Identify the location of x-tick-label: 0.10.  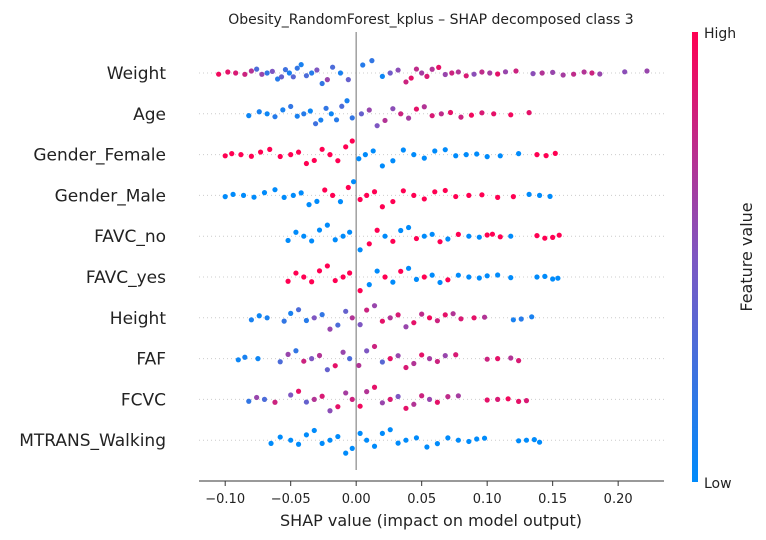
(487, 499).